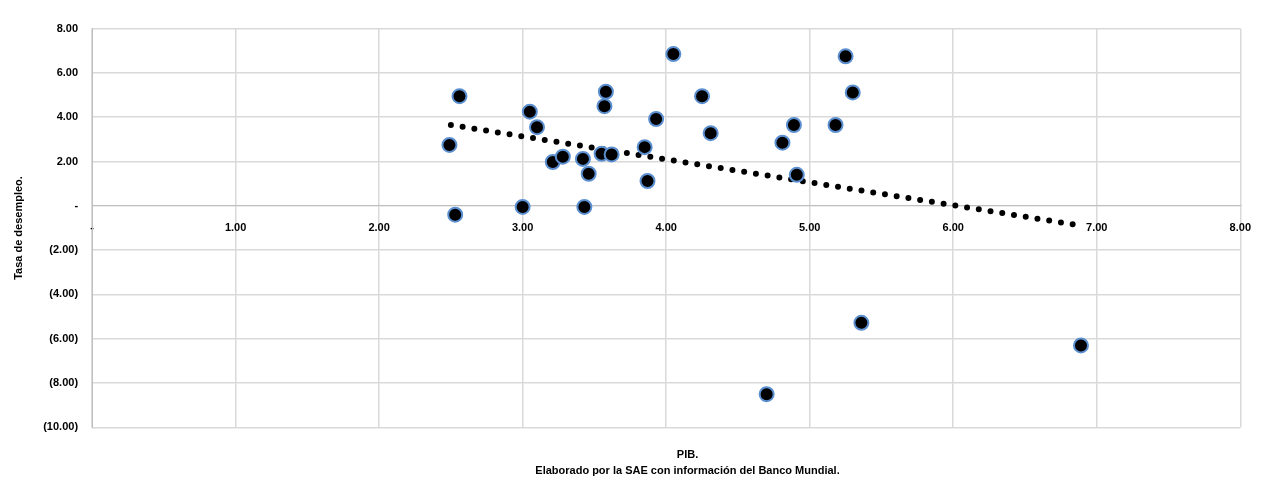  What do you see at coordinates (687, 454) in the screenshot?
I see `x-axis-title: PIB.` at bounding box center [687, 454].